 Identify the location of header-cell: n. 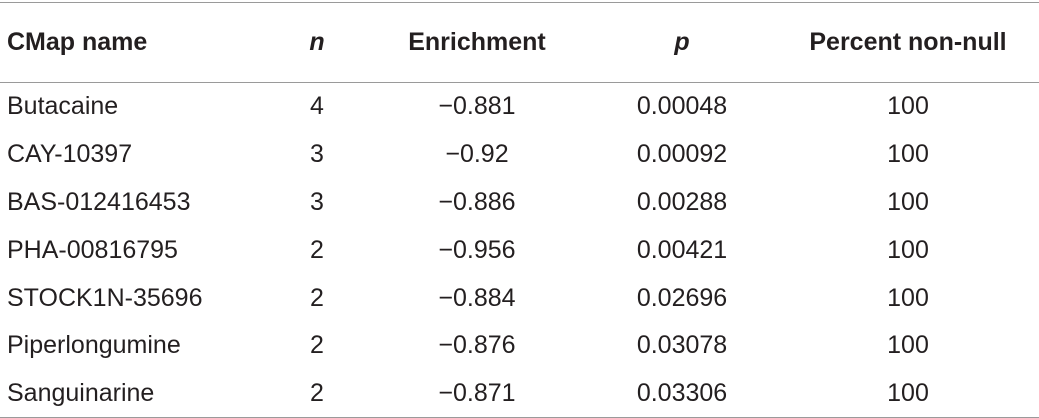
(317, 42).